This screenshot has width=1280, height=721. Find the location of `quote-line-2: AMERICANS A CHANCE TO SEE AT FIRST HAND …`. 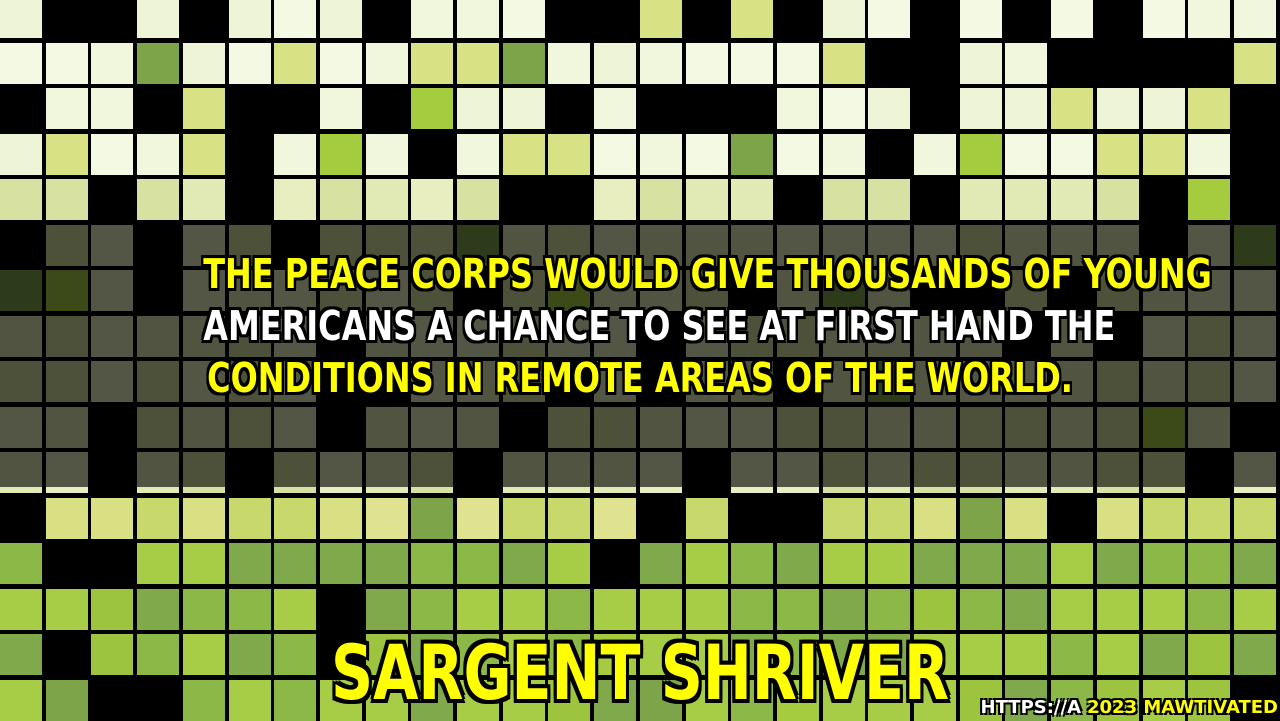

quote-line-2: AMERICANS A CHANCE TO SEE AT FIRST HAND … is located at coordinates (659, 326).